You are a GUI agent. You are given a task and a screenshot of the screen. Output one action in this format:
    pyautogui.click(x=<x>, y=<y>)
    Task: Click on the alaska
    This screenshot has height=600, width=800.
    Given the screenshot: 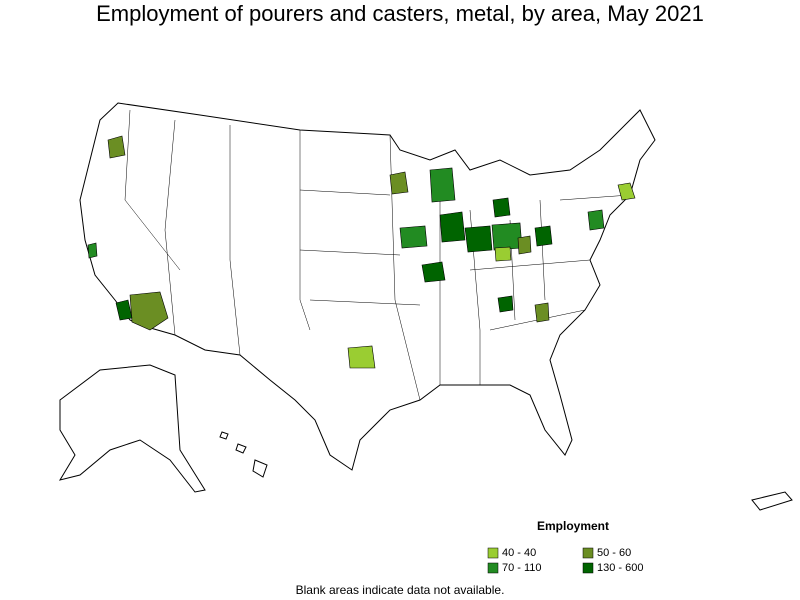 What is the action you would take?
    pyautogui.click(x=132, y=428)
    